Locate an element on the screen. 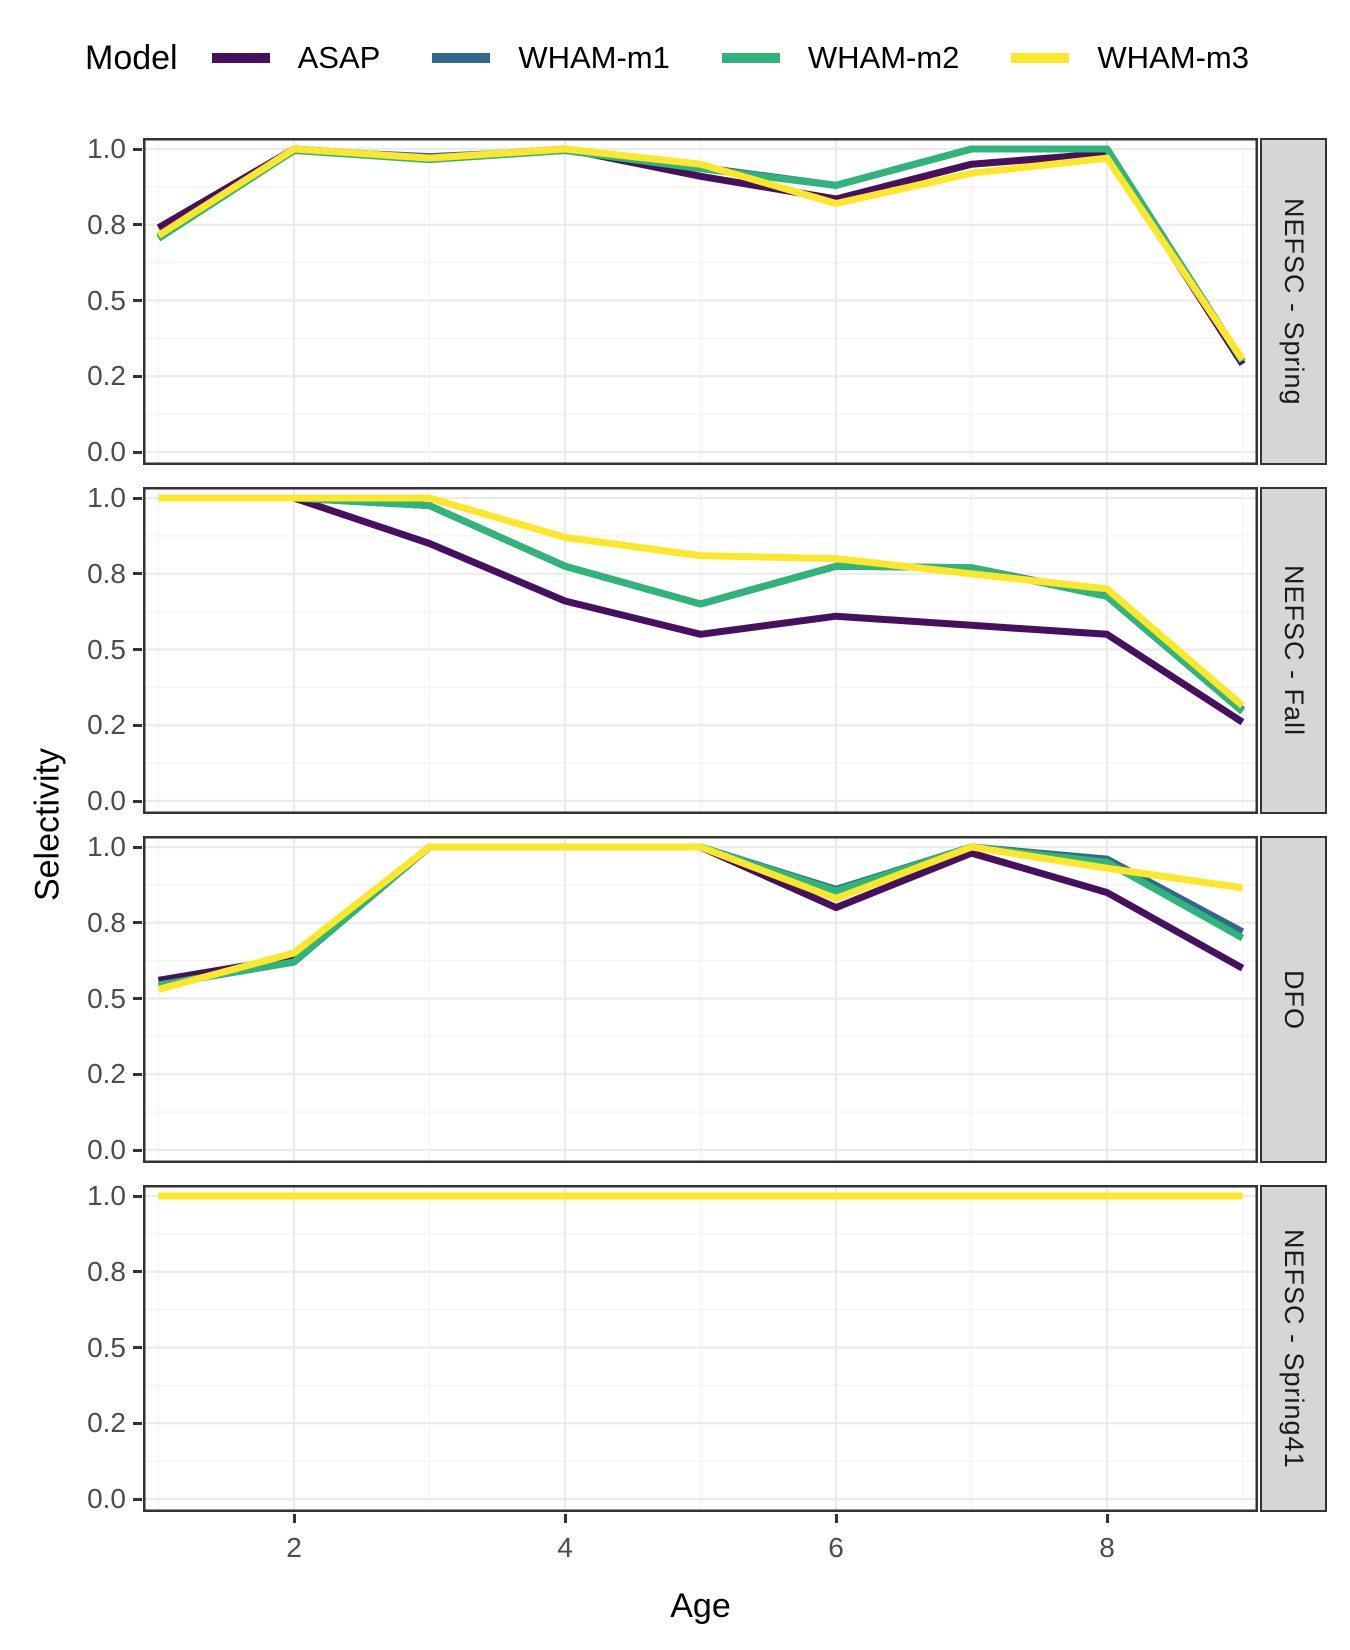 The image size is (1350, 1650). legend-item-wham-m3: WHAM-m3 is located at coordinates (1130, 58).